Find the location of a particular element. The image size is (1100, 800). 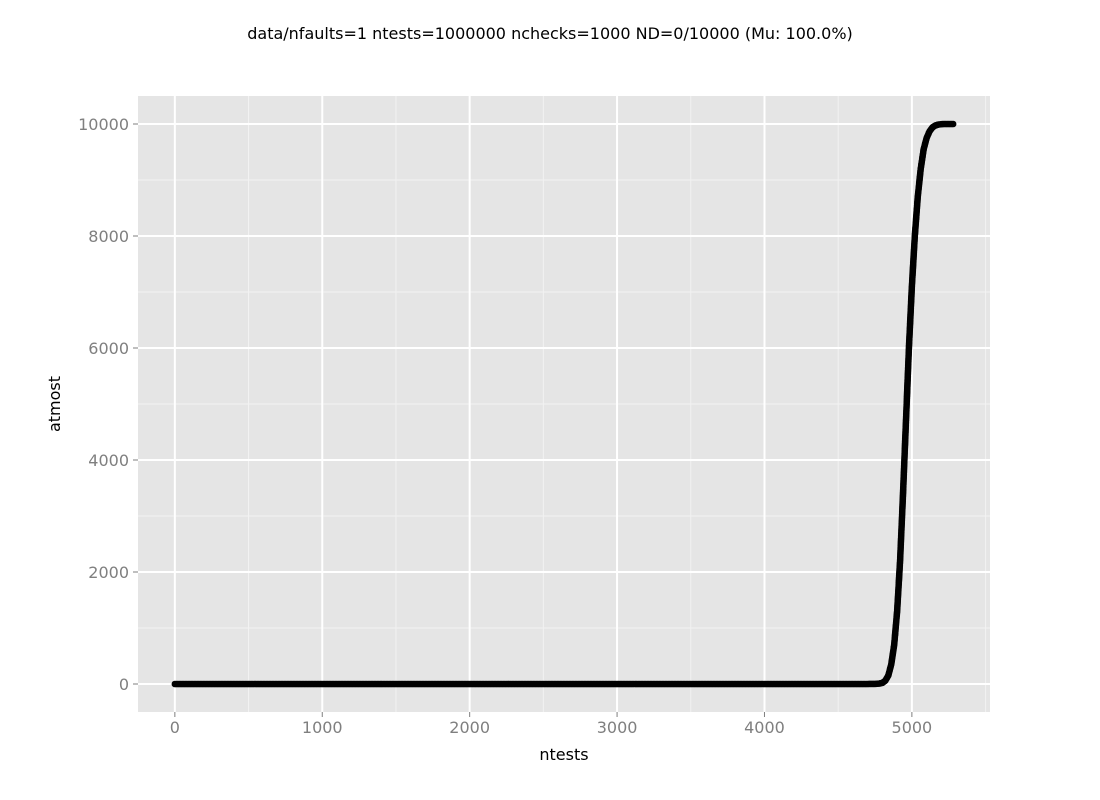

y-tick-label: 10000 is located at coordinates (103, 124).